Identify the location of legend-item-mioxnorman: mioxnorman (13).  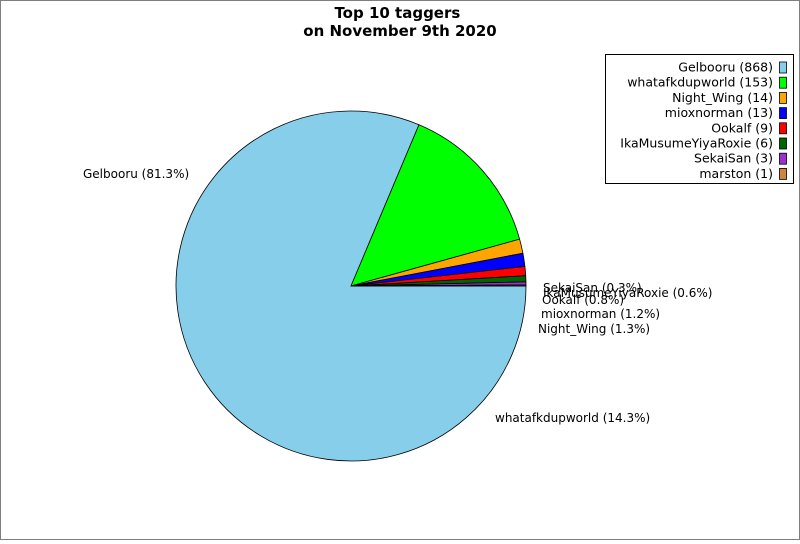
(726, 112).